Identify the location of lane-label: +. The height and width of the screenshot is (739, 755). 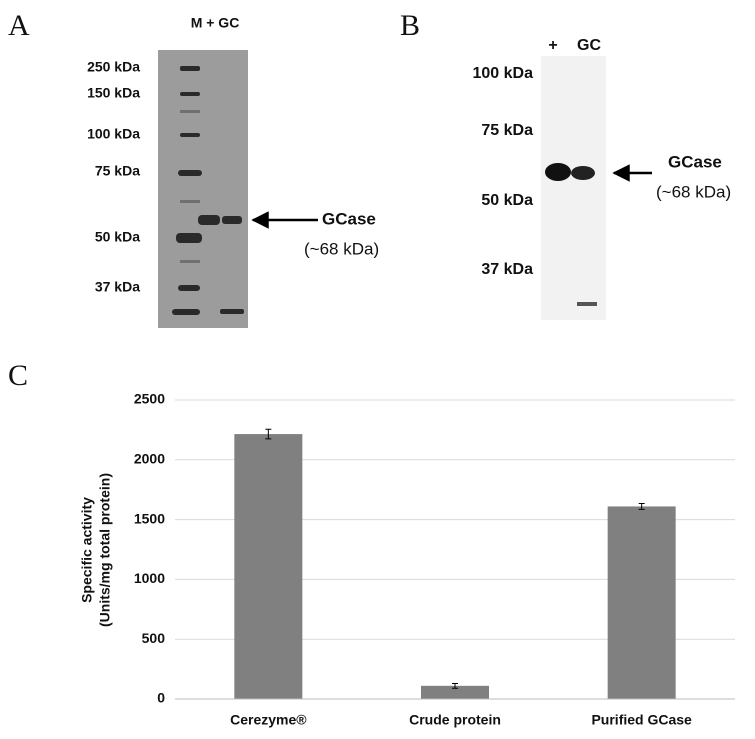
(552, 45).